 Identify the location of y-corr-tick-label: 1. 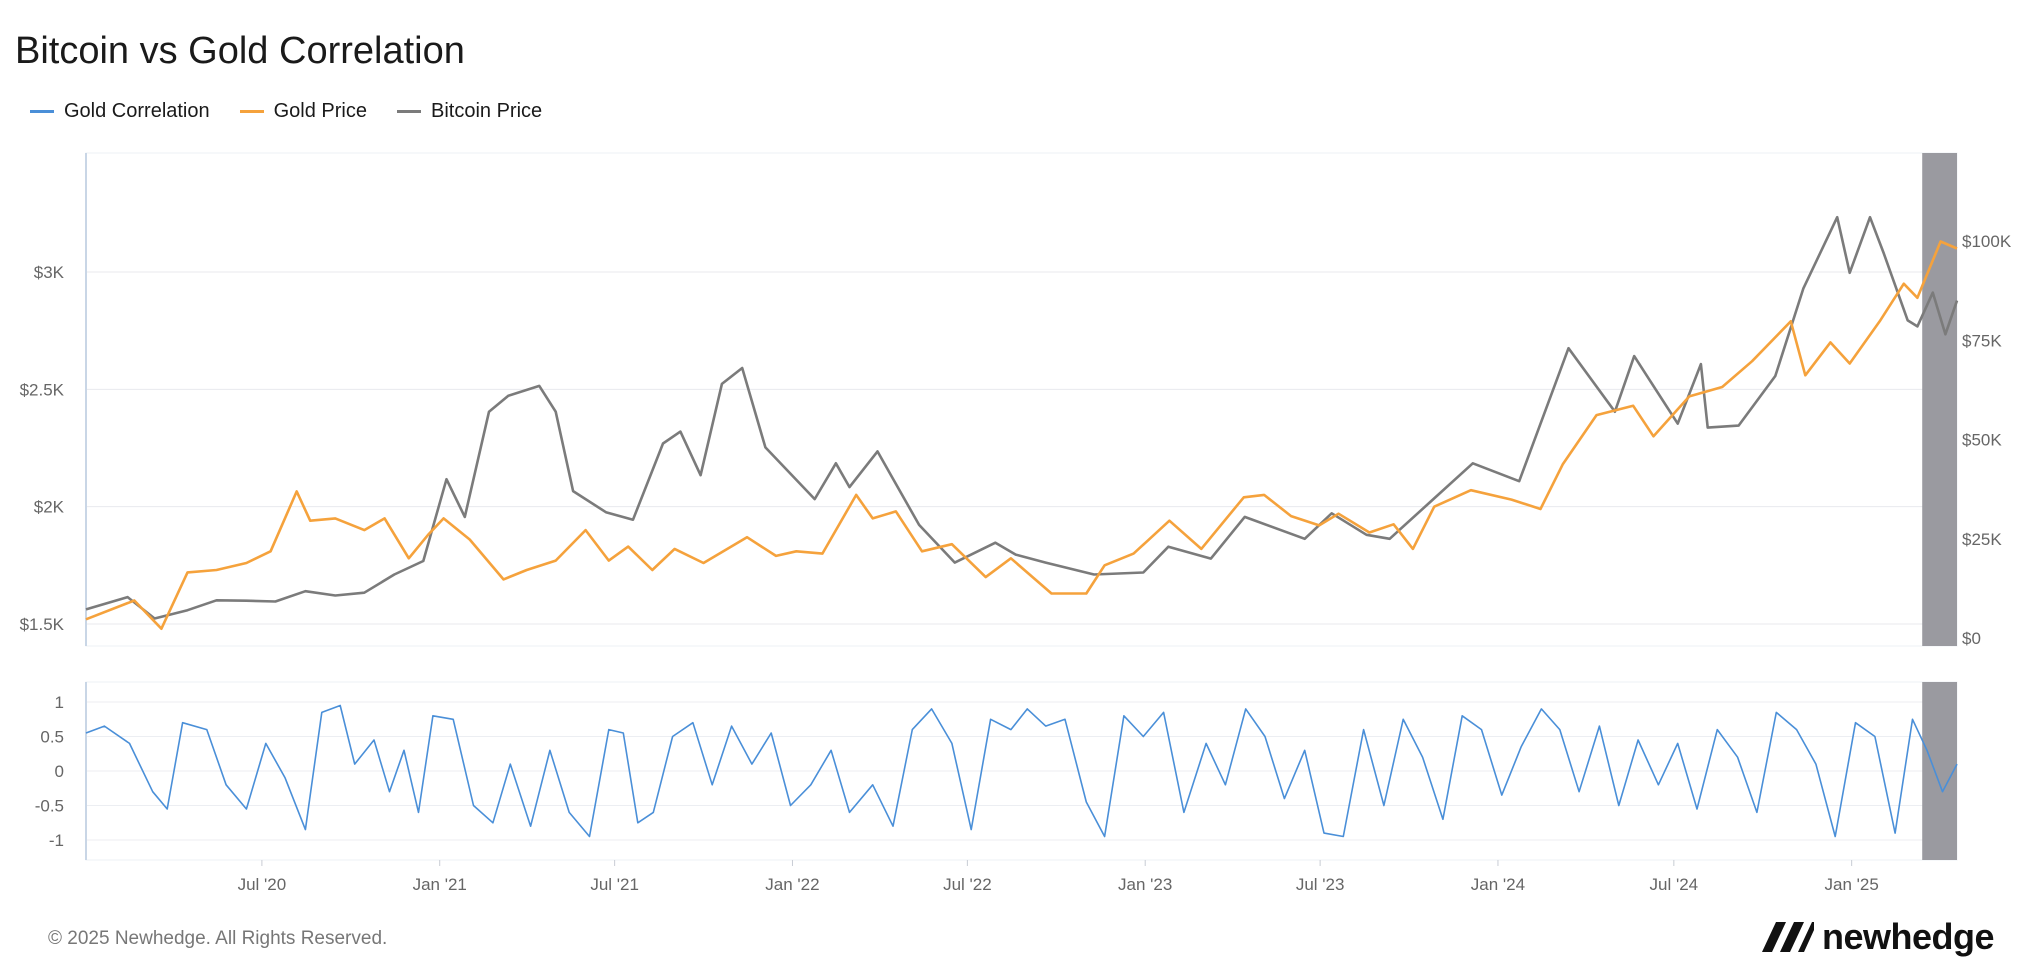
(59, 702).